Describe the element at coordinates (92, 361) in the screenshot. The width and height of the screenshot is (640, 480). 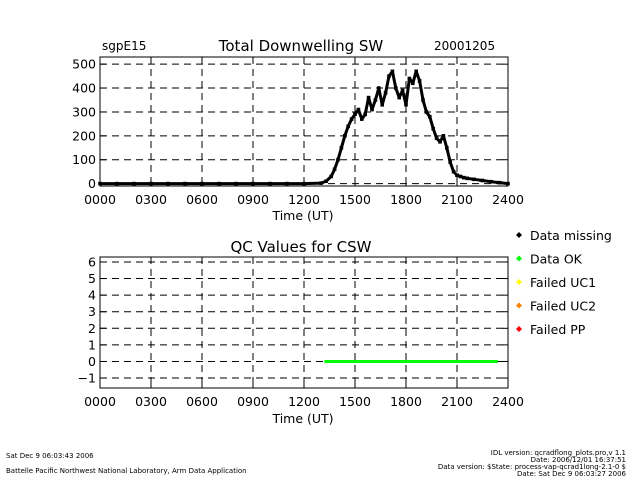
I see `chart2-ytick-label: 0` at that location.